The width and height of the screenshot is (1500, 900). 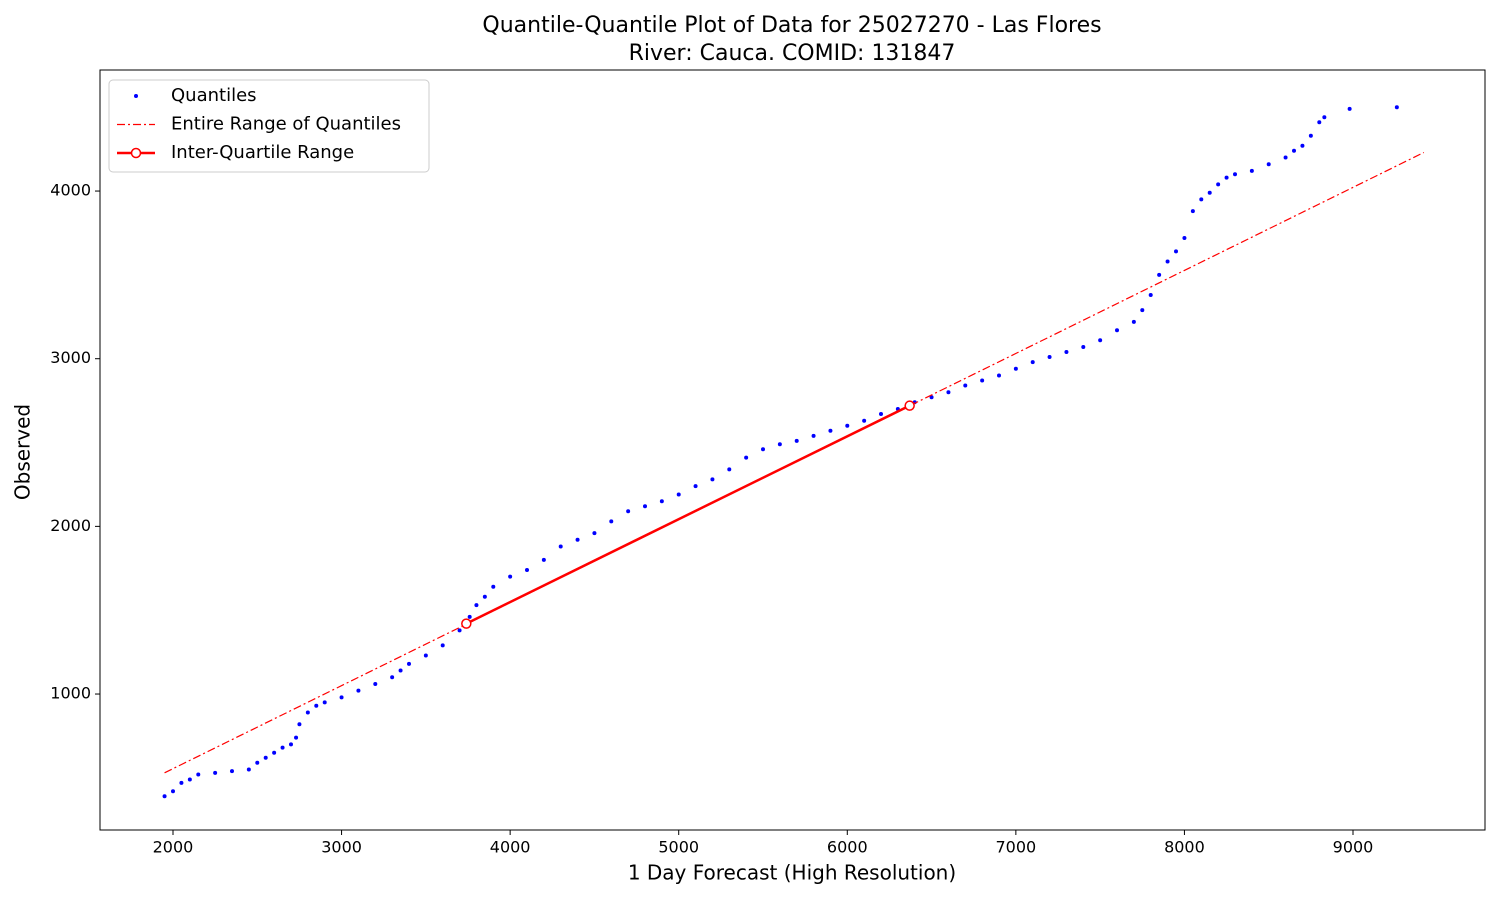 I want to click on x-tick-label: 7000, so click(x=1016, y=847).